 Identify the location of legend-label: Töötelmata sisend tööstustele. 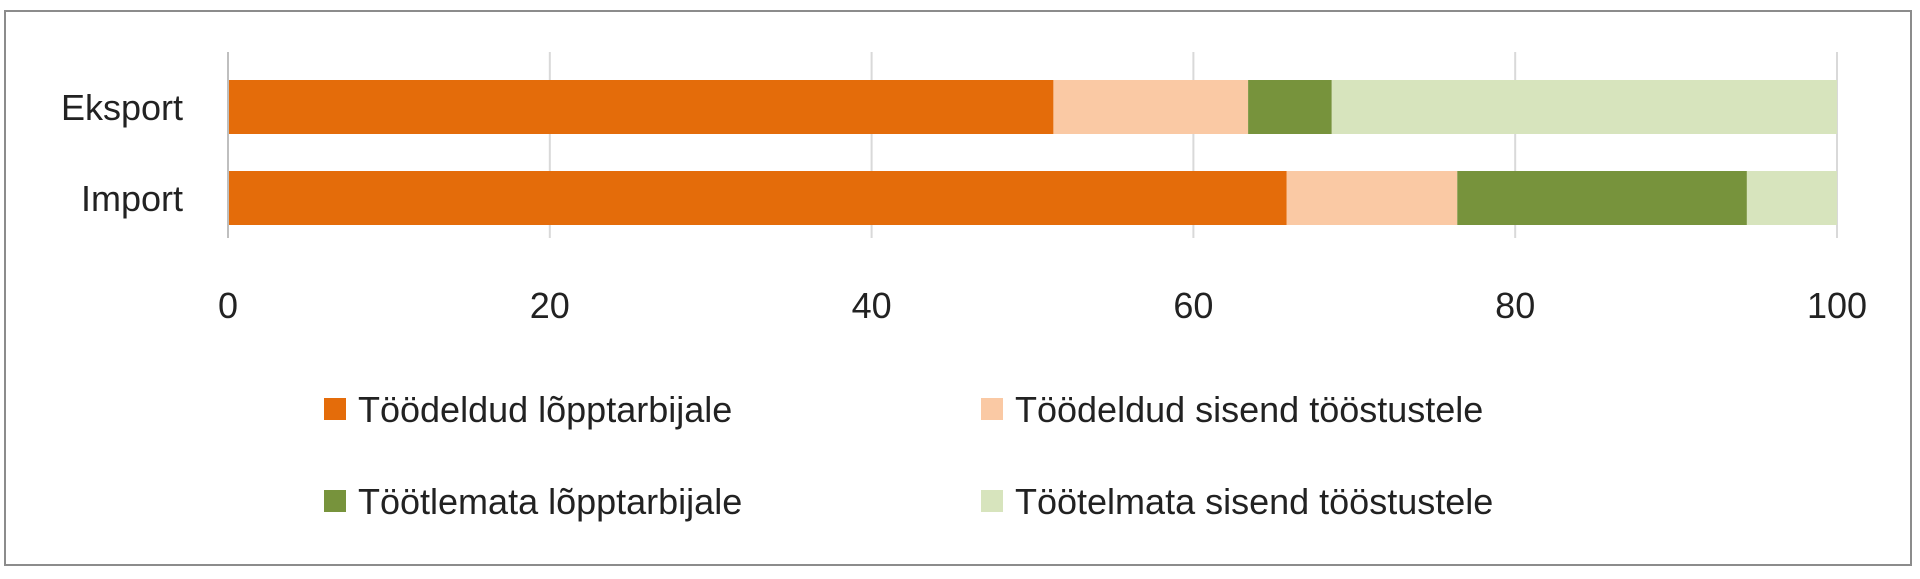
(1254, 501).